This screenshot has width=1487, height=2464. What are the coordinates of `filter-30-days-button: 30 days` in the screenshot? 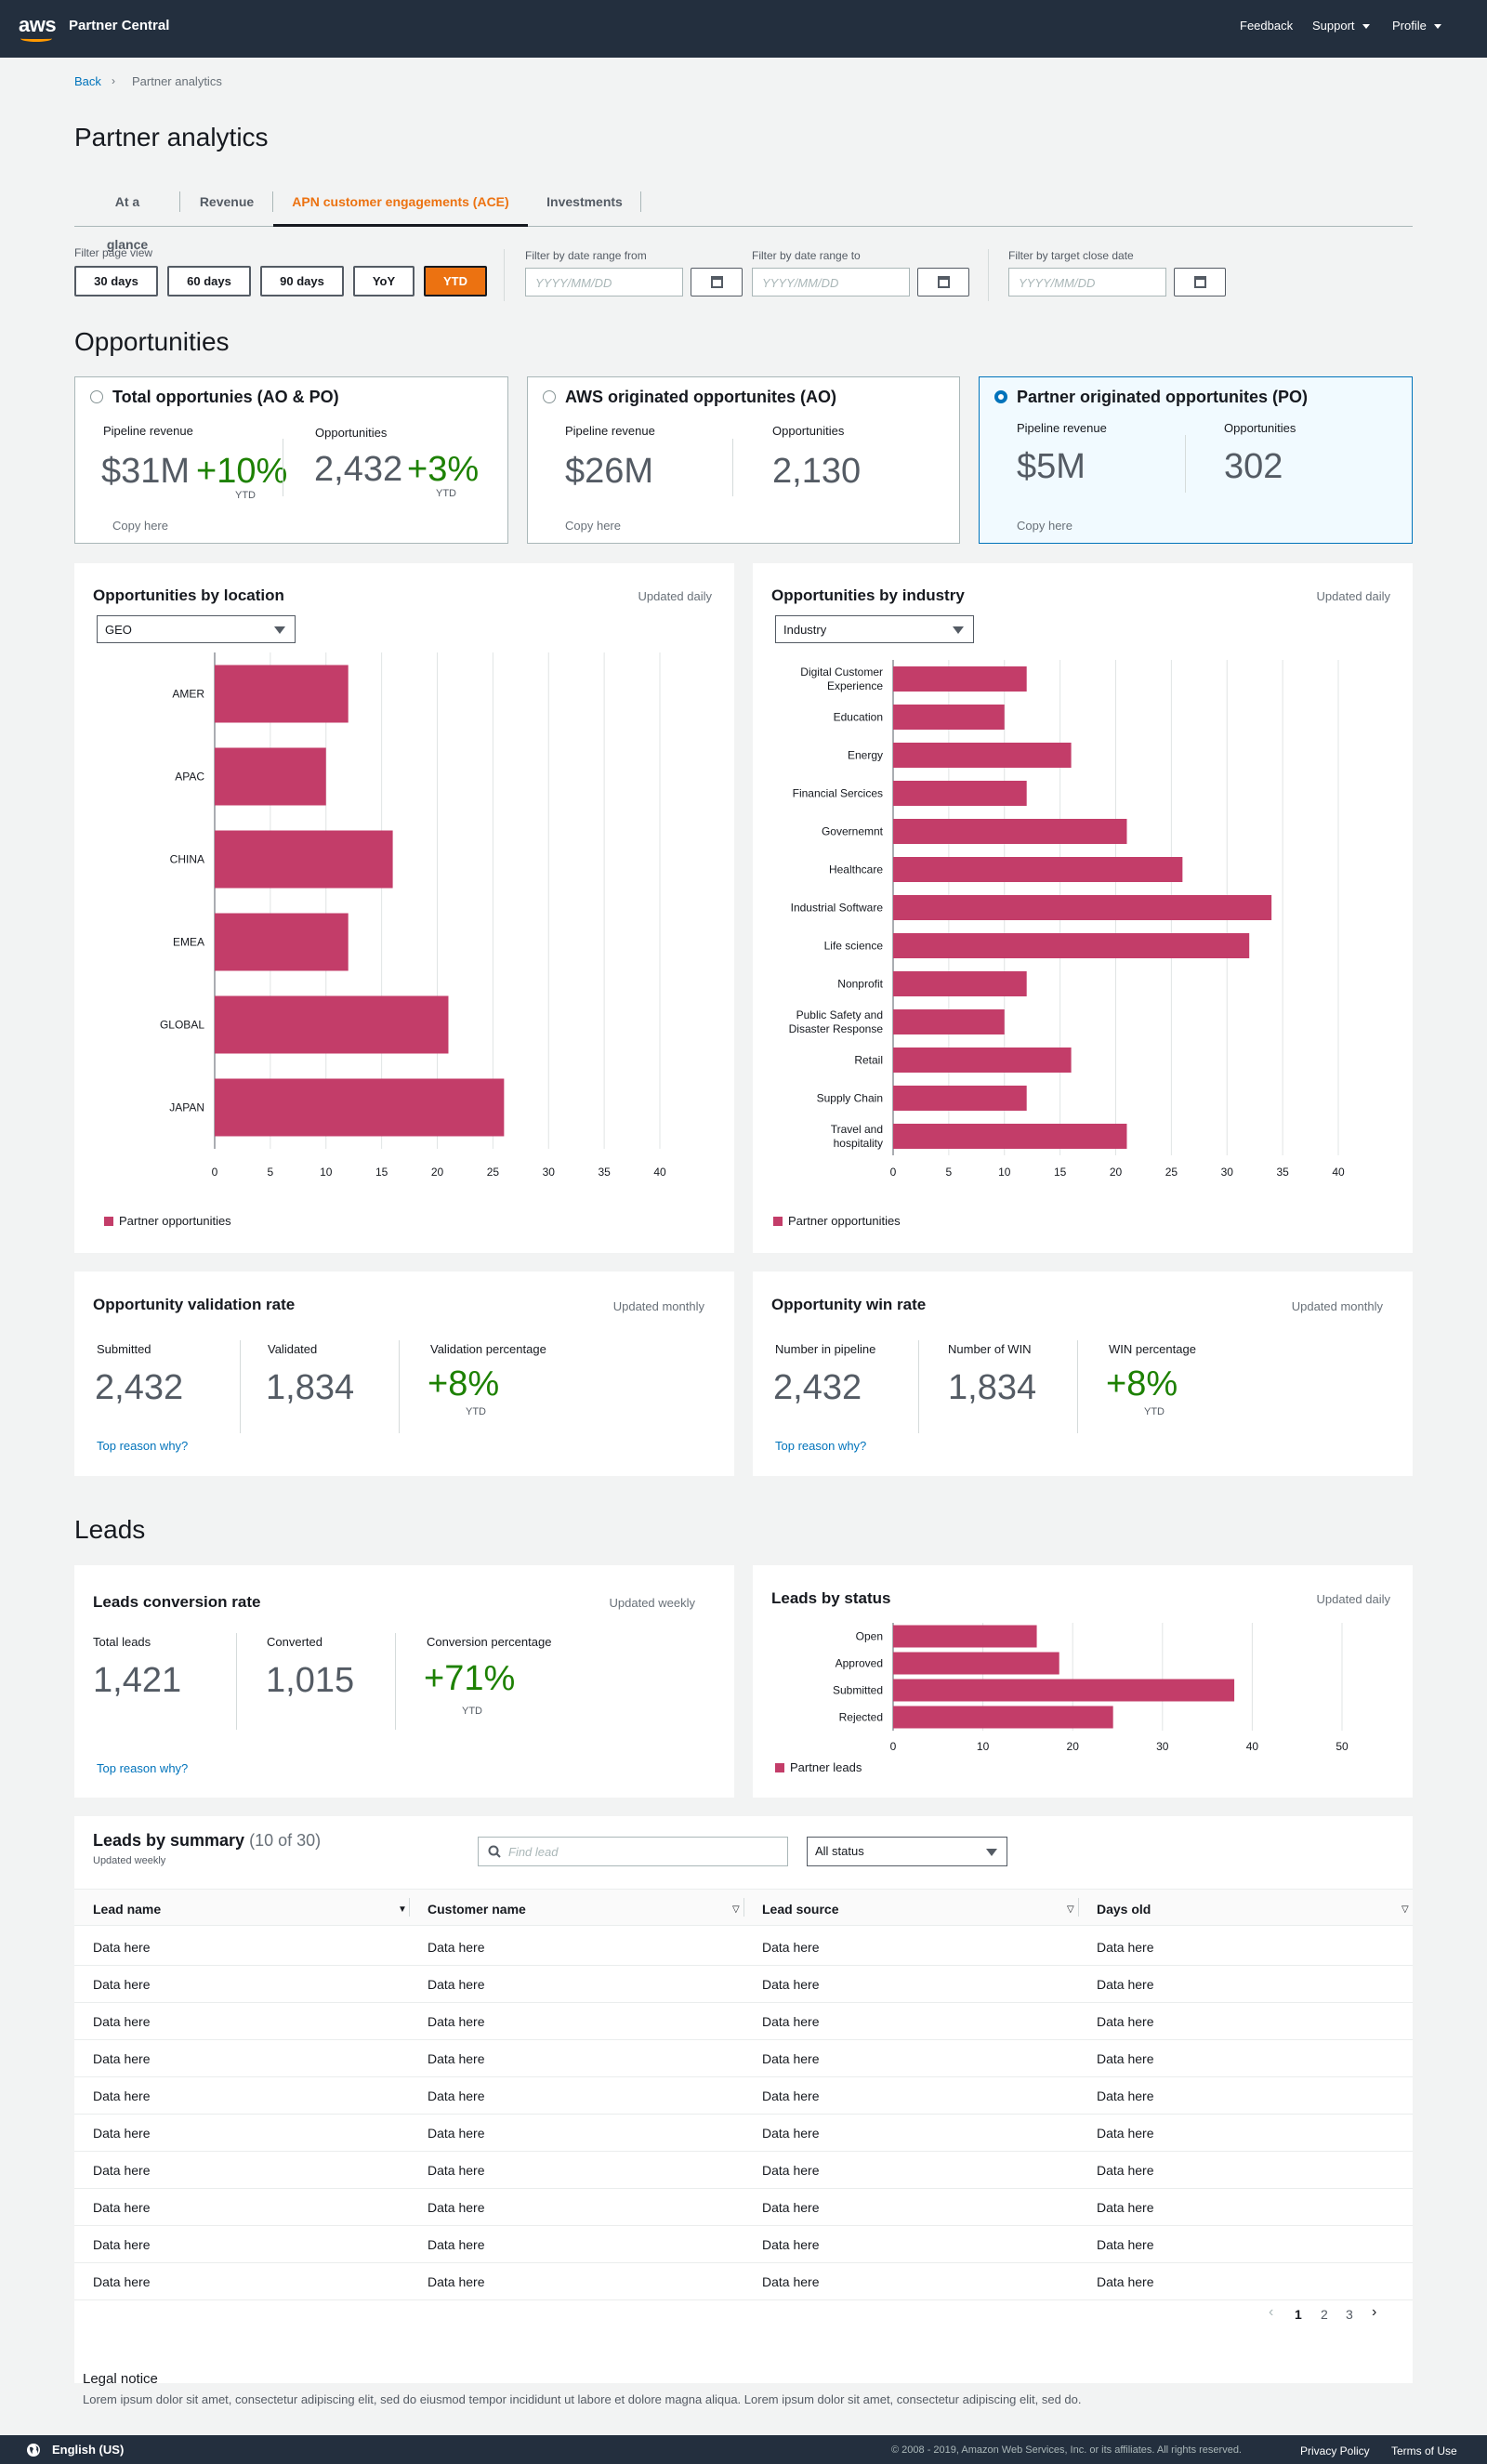 It's located at (116, 281).